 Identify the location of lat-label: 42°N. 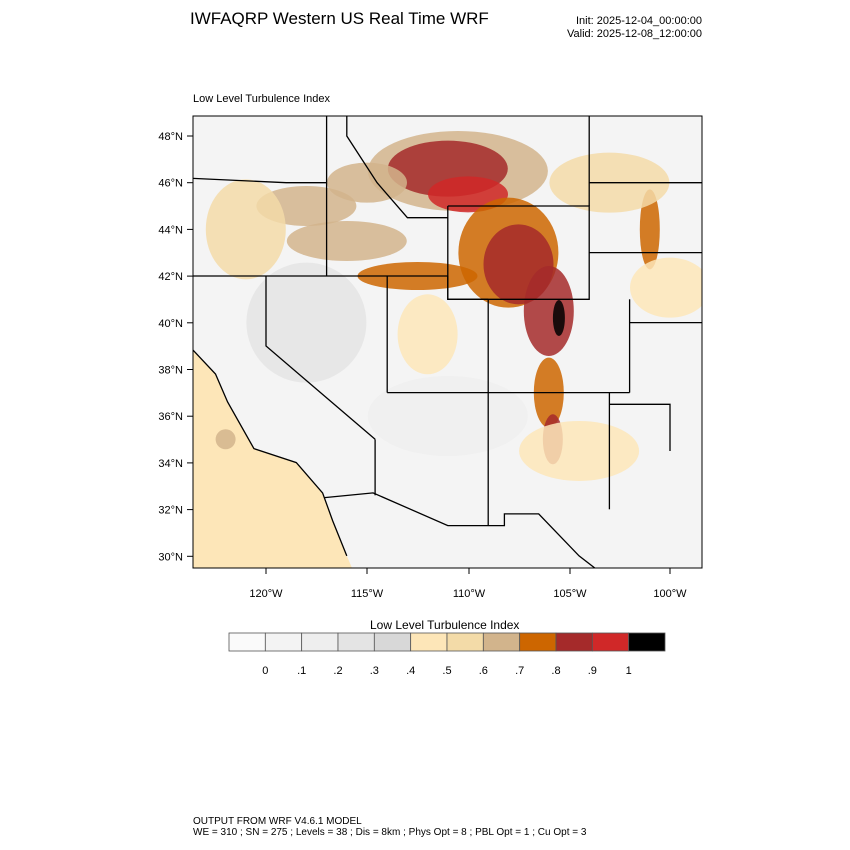
(170, 277).